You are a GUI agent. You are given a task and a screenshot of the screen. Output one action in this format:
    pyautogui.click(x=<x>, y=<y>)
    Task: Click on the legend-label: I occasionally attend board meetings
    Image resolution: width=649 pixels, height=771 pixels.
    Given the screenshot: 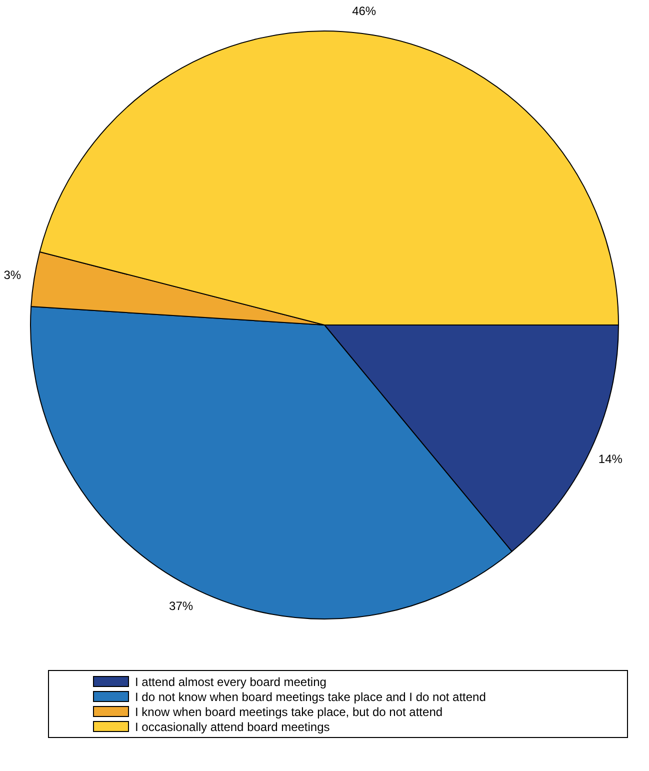 What is the action you would take?
    pyautogui.click(x=232, y=727)
    